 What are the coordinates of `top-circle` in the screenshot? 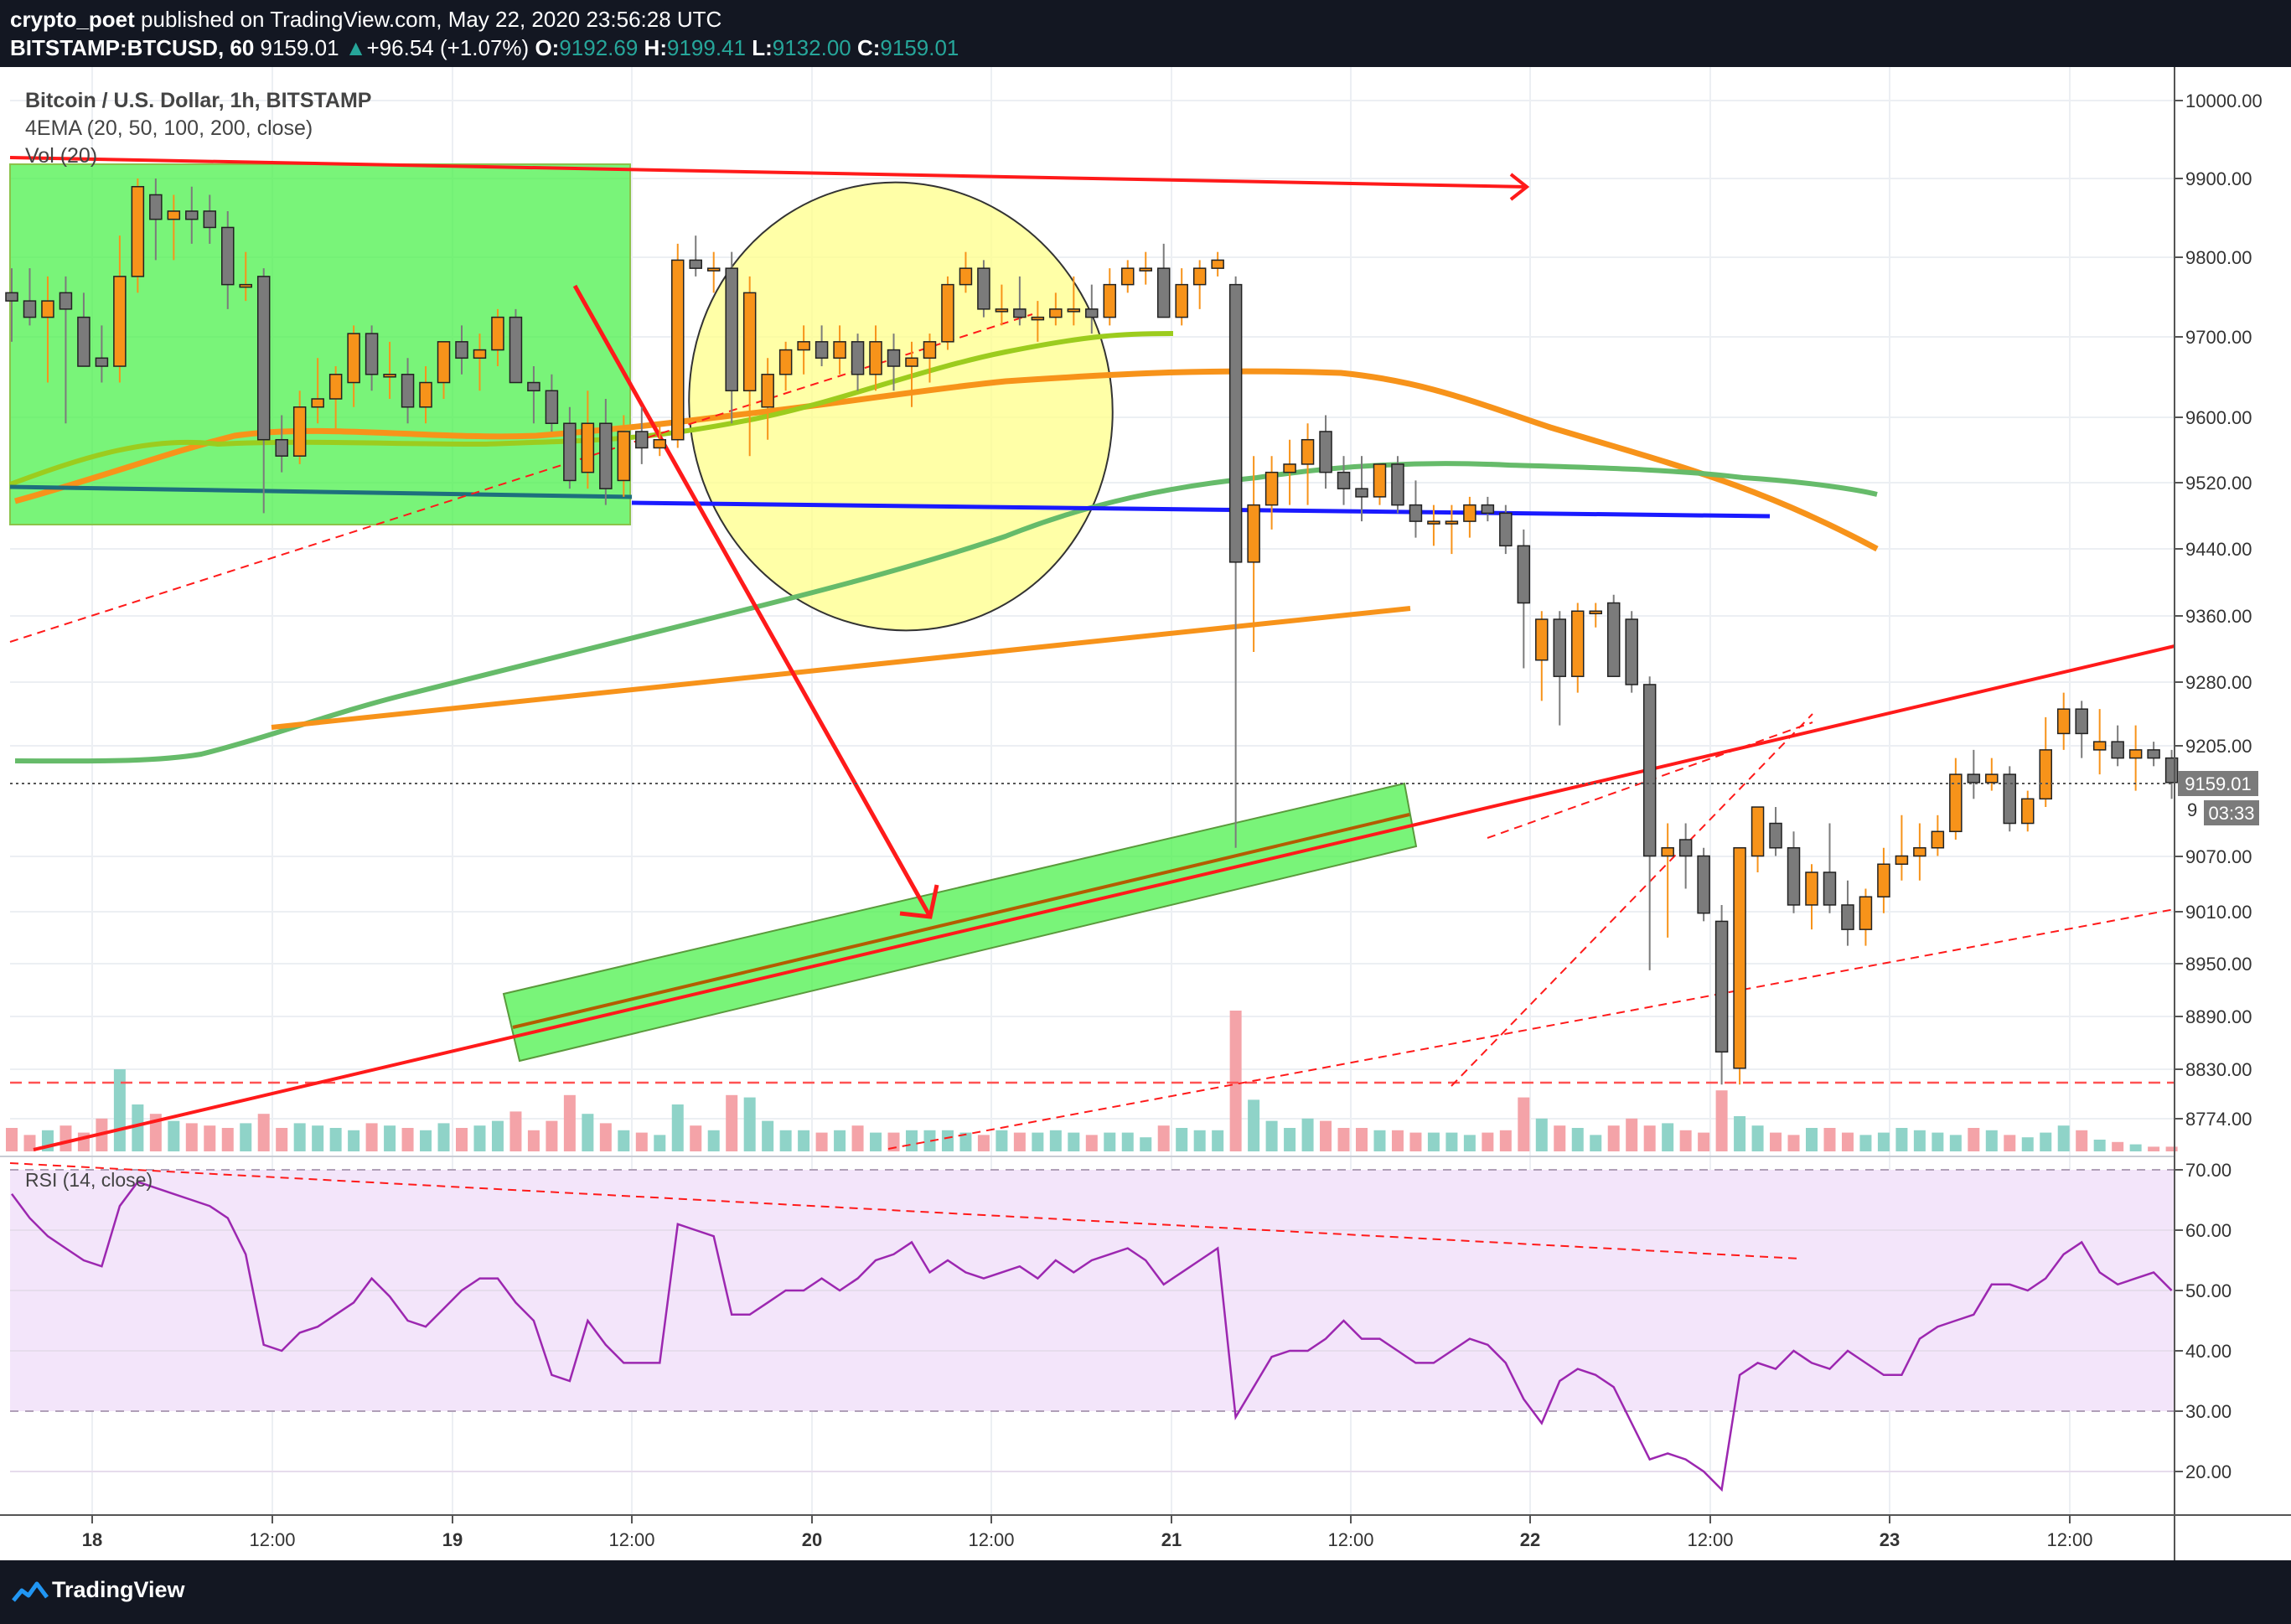 It's located at (901, 406).